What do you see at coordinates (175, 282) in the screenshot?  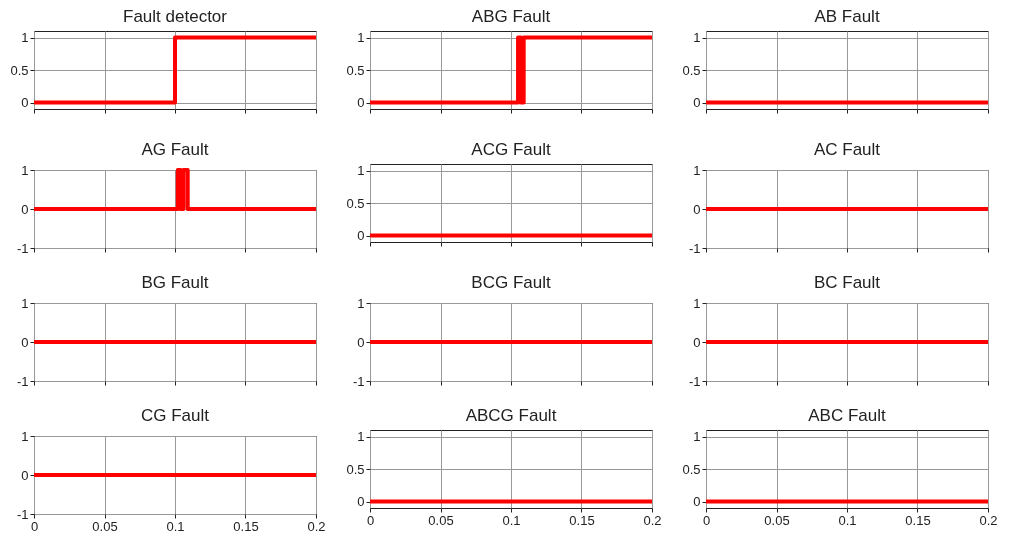 I see `chart-title: BG Fault` at bounding box center [175, 282].